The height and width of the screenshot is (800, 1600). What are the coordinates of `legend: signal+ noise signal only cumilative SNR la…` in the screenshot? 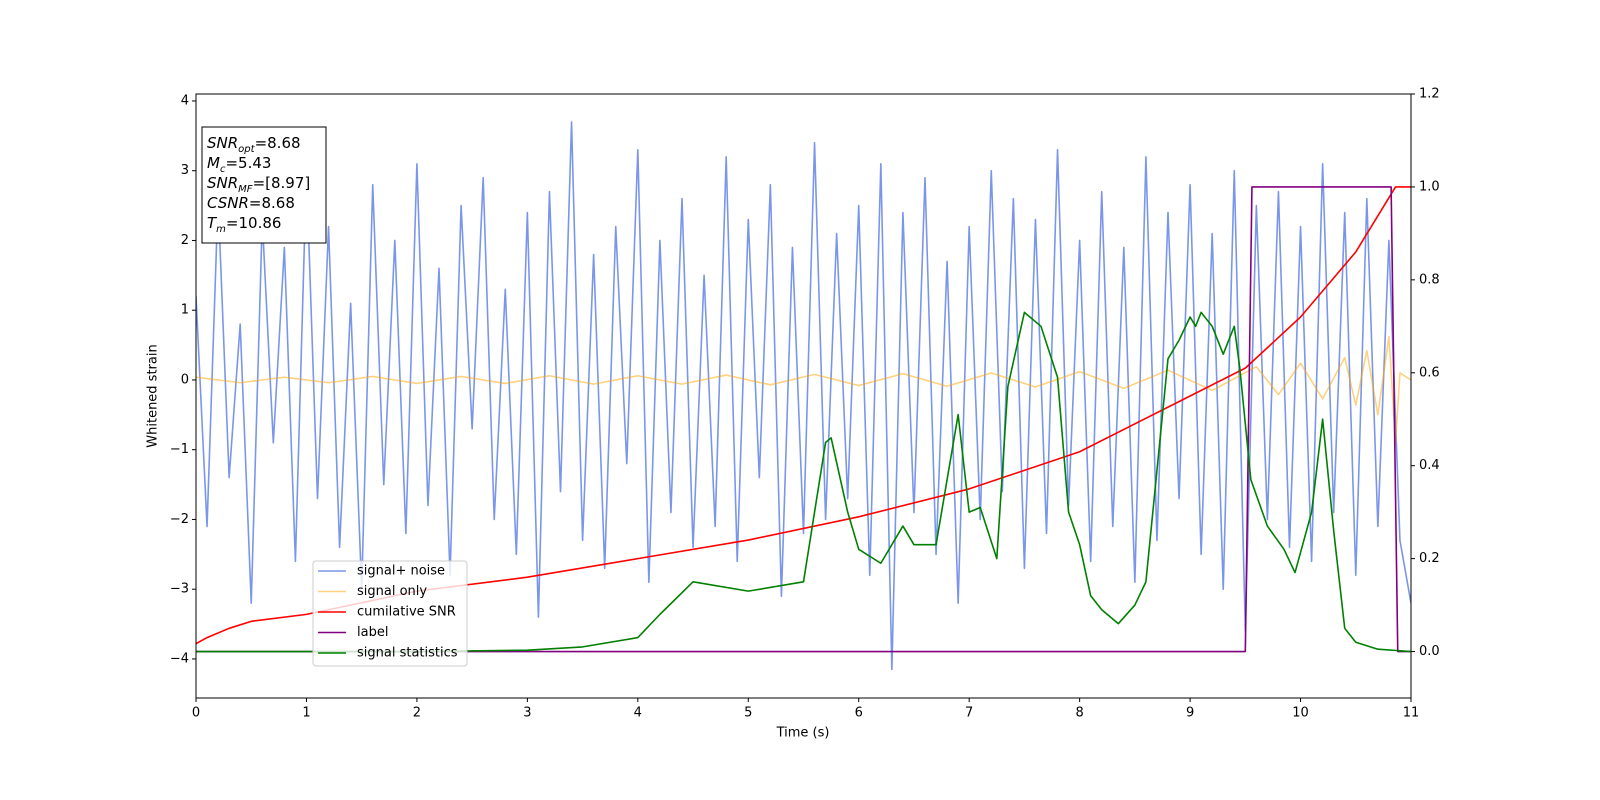 It's located at (390, 613).